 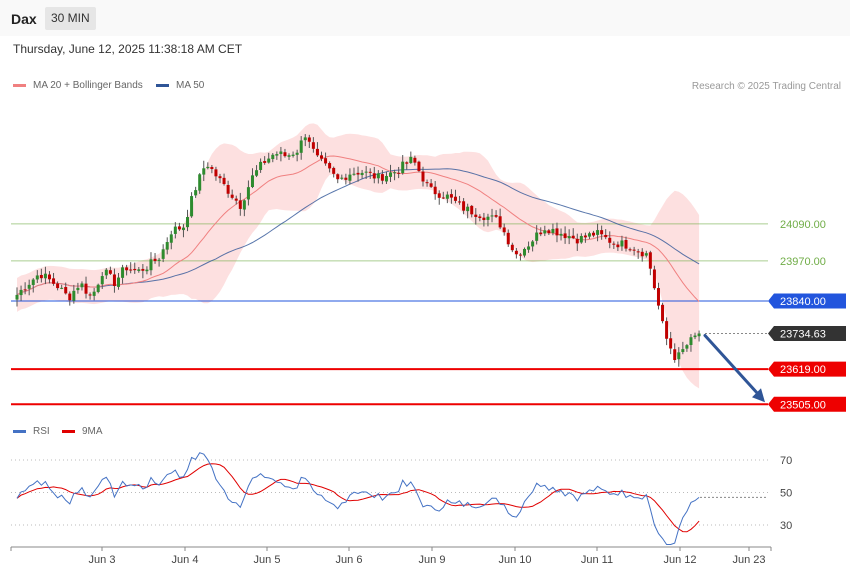 What do you see at coordinates (803, 225) in the screenshot?
I see `price-label-0: 24090.00` at bounding box center [803, 225].